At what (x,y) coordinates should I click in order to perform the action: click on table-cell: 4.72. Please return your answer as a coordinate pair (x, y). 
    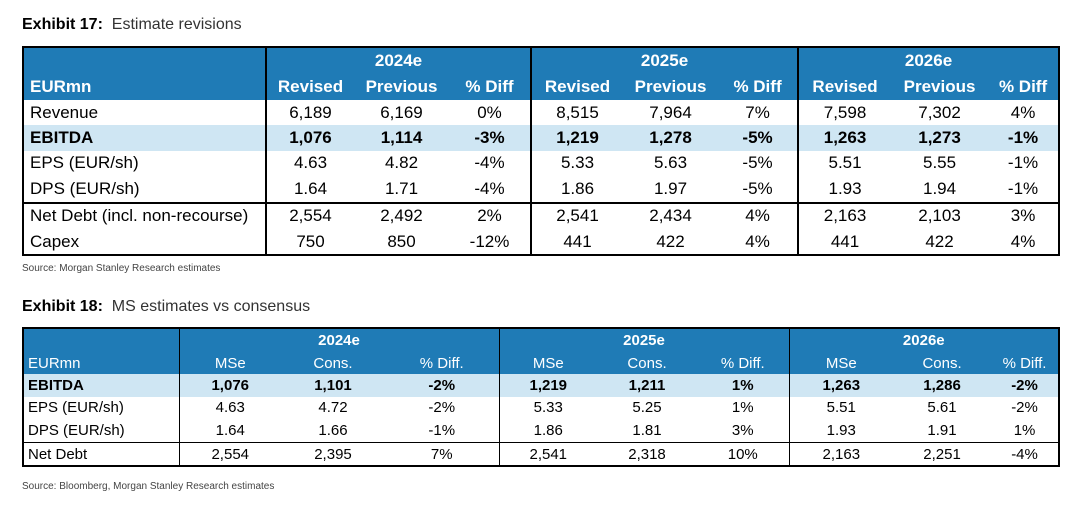
    Looking at the image, I should click on (333, 408).